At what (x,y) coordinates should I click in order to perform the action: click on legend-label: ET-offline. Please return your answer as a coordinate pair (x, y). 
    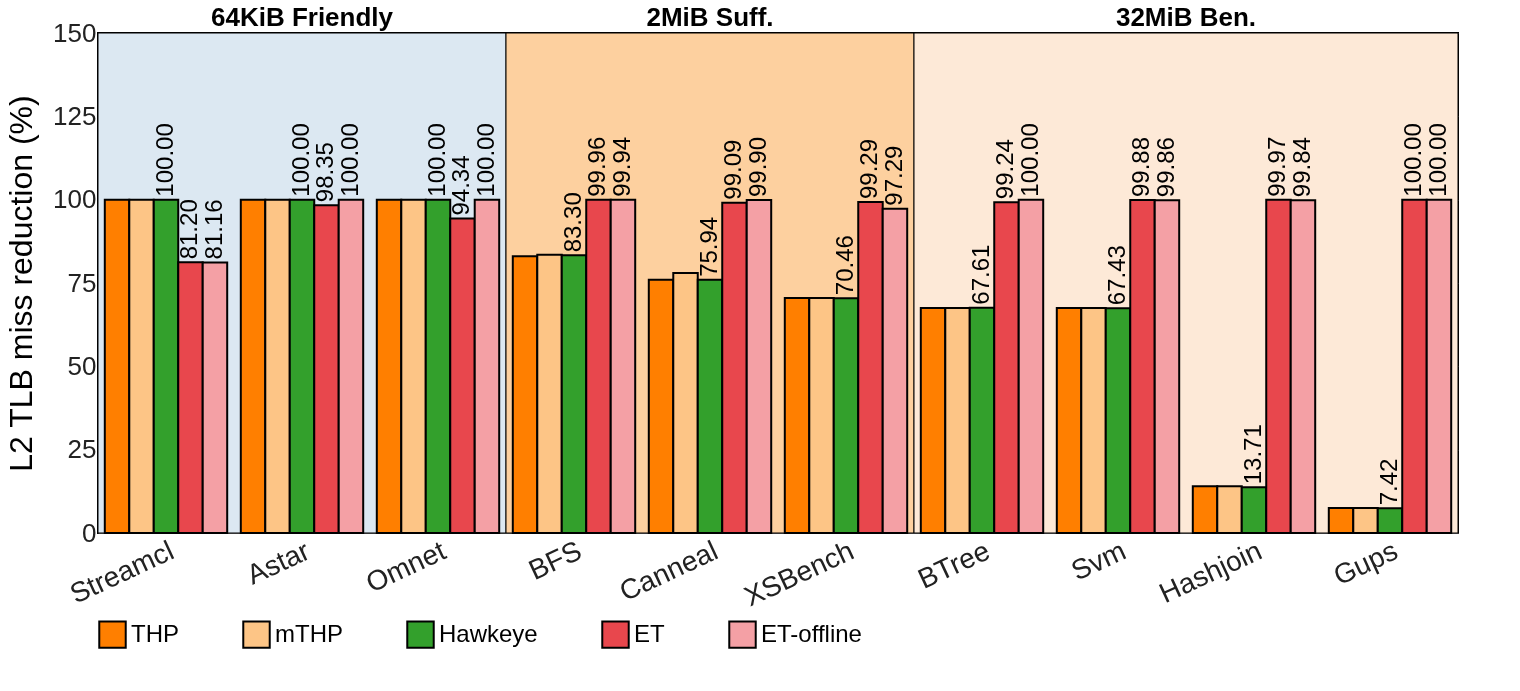
    Looking at the image, I should click on (811, 633).